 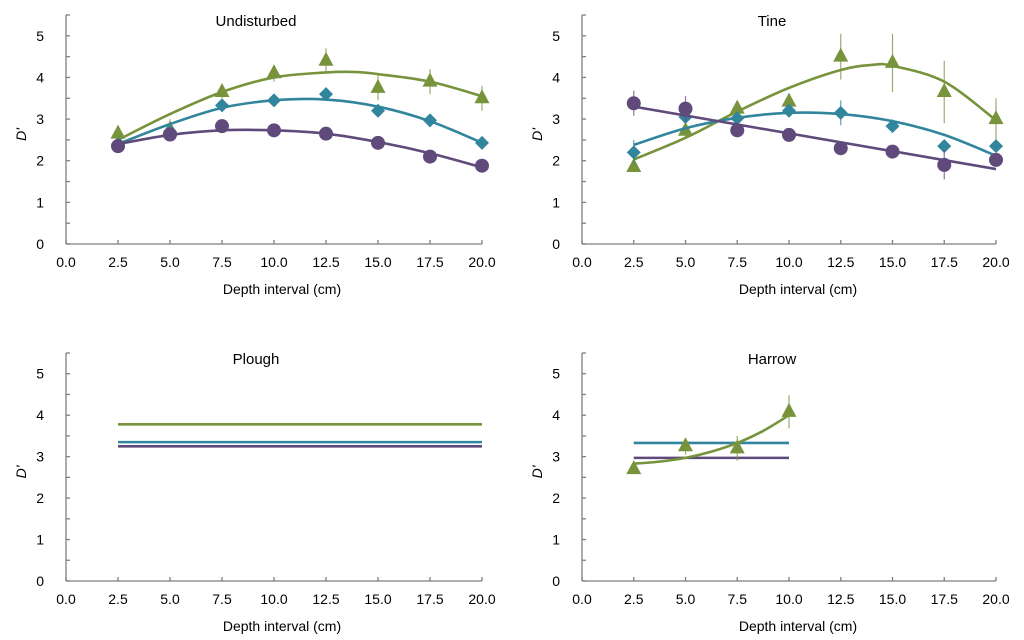 I want to click on y-tick-label: 2, so click(x=40, y=498).